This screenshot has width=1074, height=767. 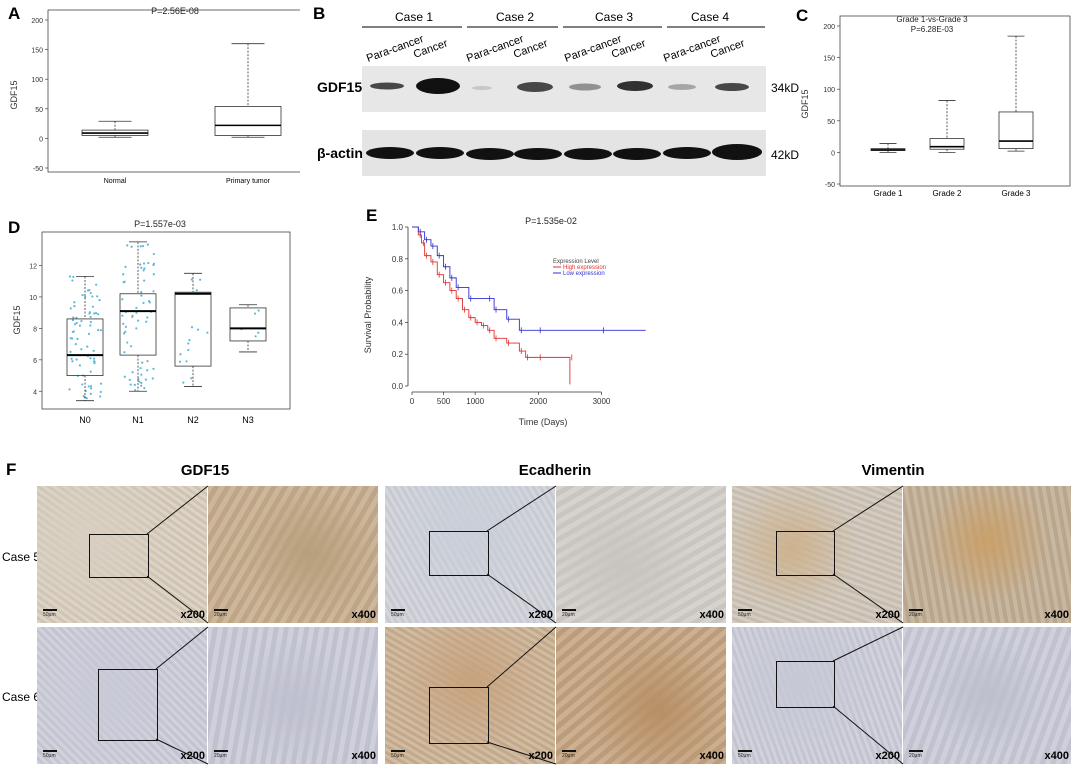 What do you see at coordinates (37, 80) in the screenshot?
I see `y-tick-label: 100` at bounding box center [37, 80].